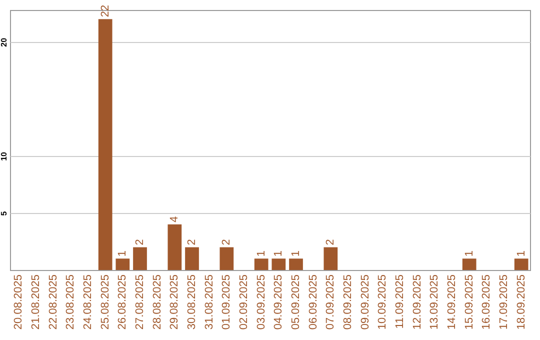 This screenshot has width=540, height=340. What do you see at coordinates (417, 302) in the screenshot?
I see `x-tick-label: 12.09.2025` at bounding box center [417, 302].